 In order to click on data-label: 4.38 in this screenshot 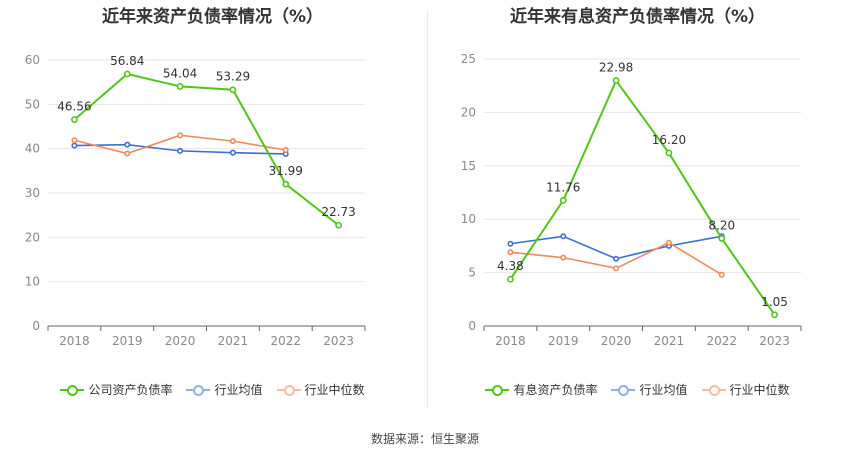, I will do `click(510, 266)`.